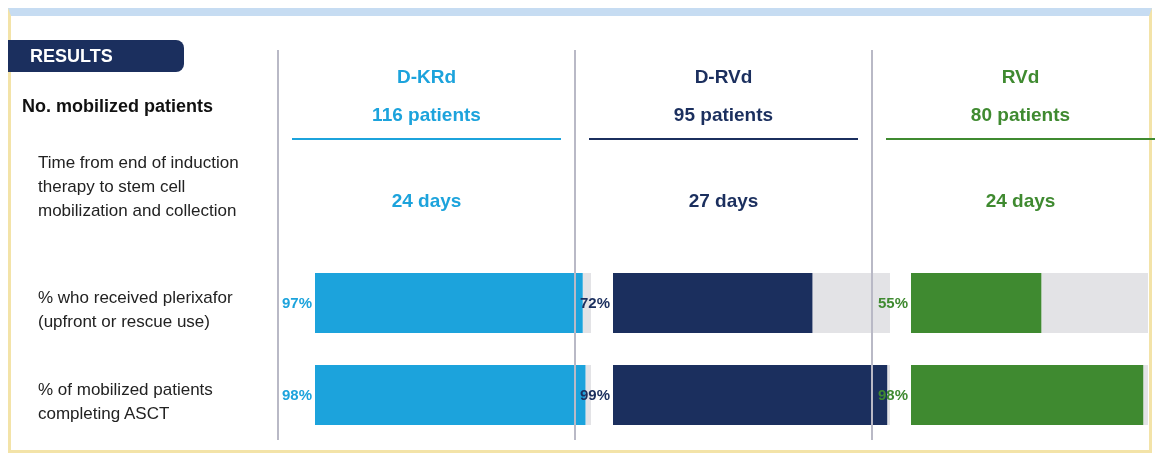 The image size is (1160, 461). Describe the element at coordinates (426, 115) in the screenshot. I see `chart-subtitle: 116 patients` at that location.